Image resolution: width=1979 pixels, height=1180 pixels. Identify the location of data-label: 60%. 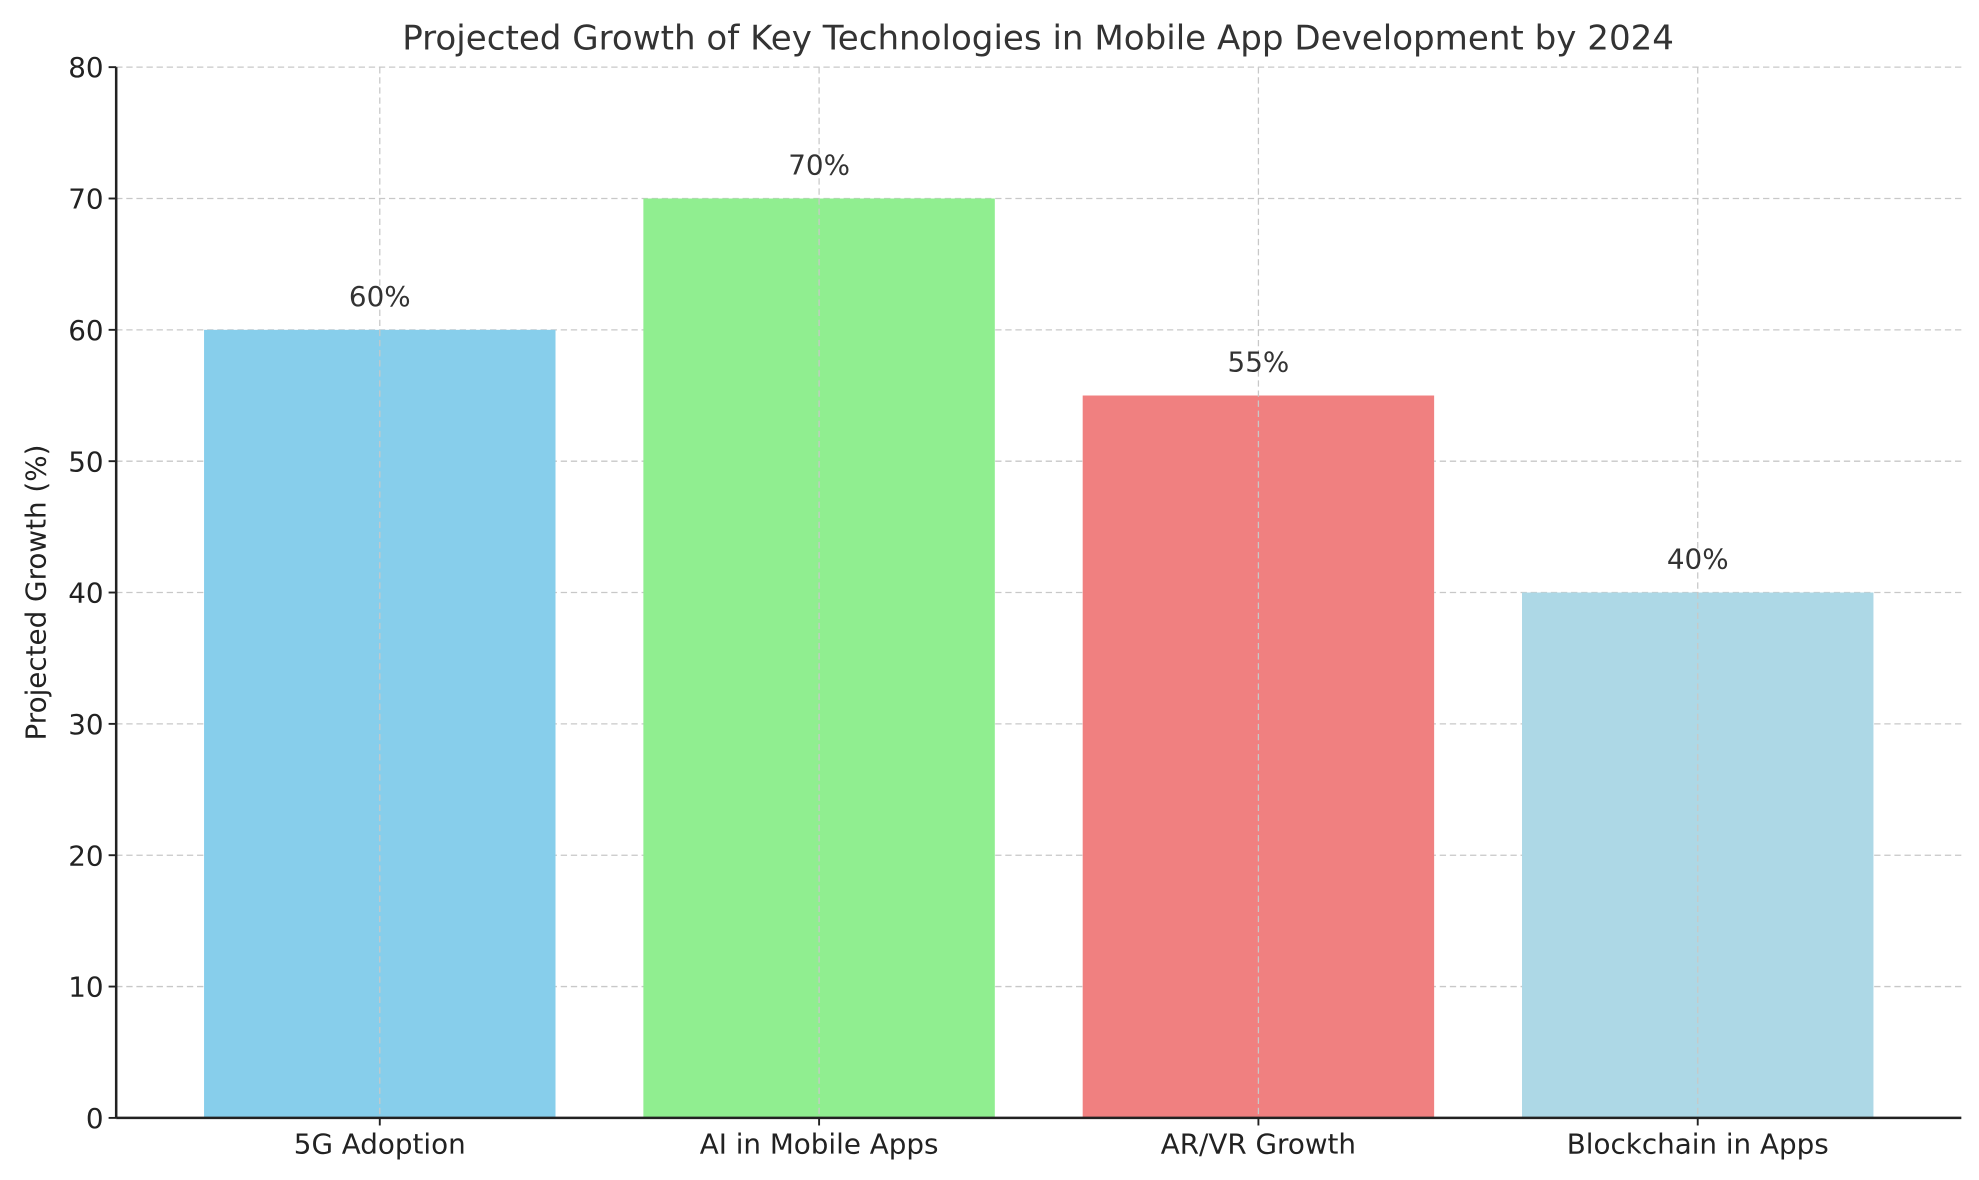
(380, 296).